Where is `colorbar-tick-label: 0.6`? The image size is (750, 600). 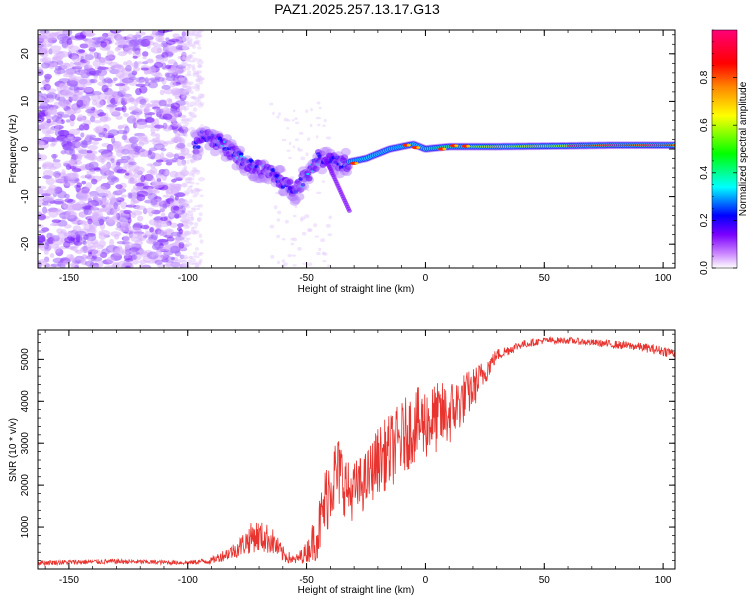 colorbar-tick-label: 0.6 is located at coordinates (704, 125).